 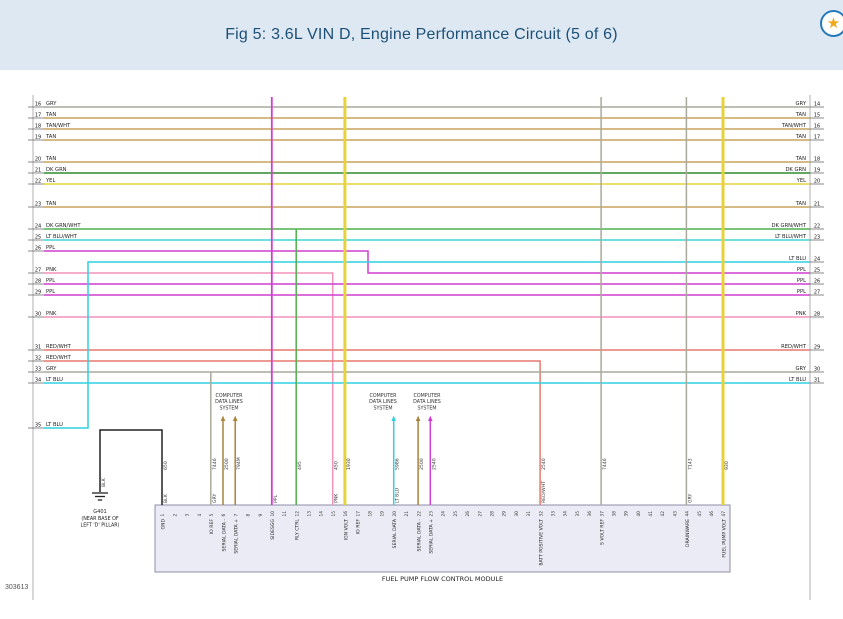 I want to click on right-pin-number: 25, so click(x=817, y=271).